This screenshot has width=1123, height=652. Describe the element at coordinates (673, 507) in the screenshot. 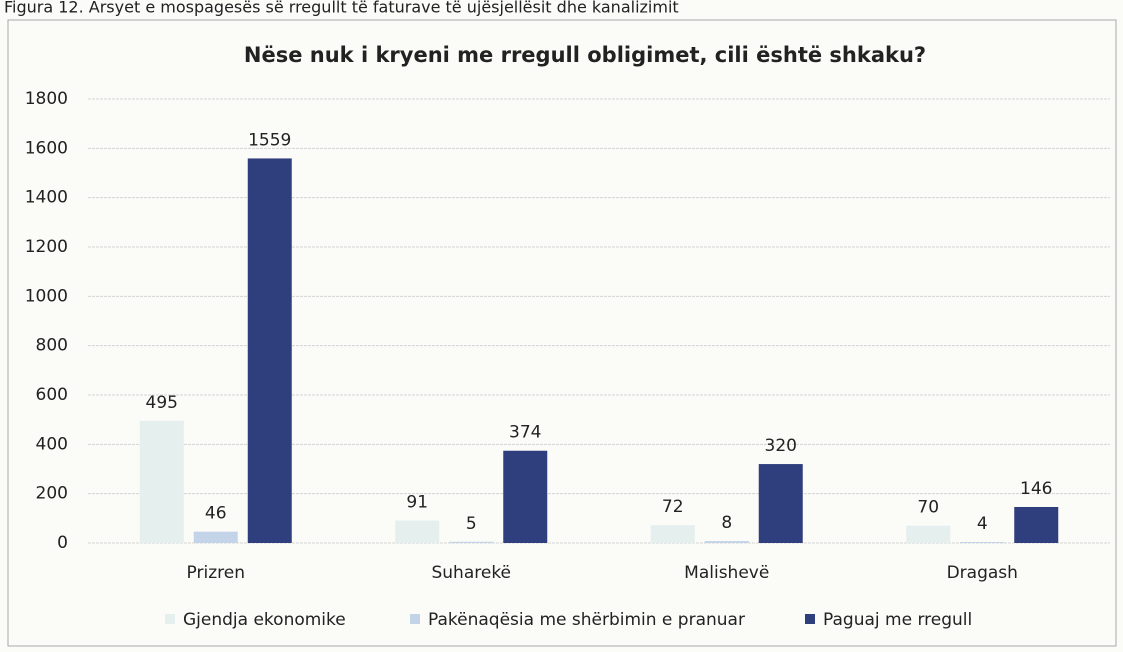

I see `value-label: 72` at that location.